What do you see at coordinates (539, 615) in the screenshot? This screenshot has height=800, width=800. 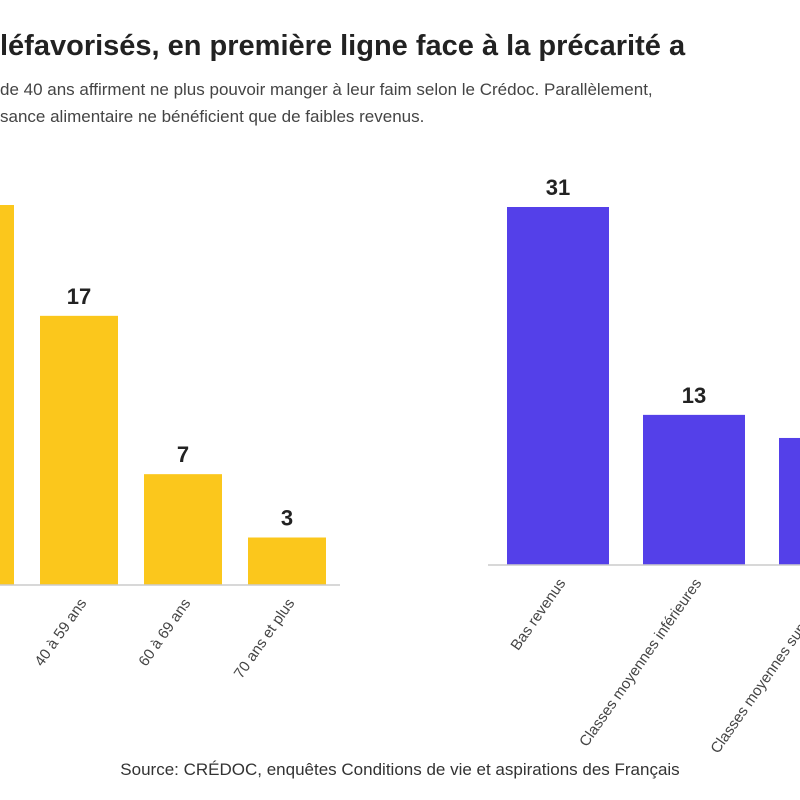 I see `x-tick-label: Bas revenus` at bounding box center [539, 615].